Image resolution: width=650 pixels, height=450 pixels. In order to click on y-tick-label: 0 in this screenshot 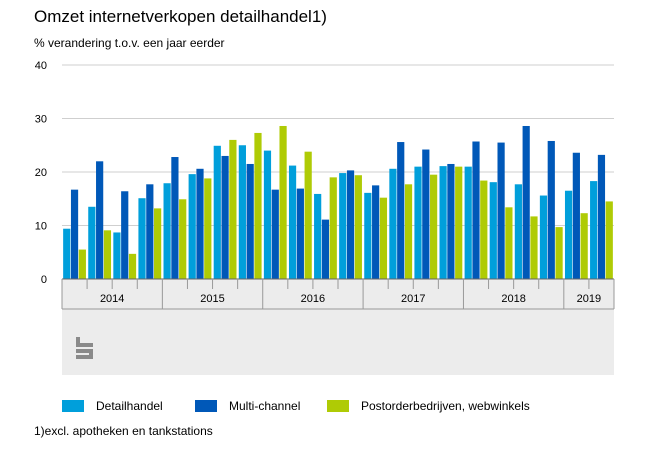, I will do `click(44, 280)`.